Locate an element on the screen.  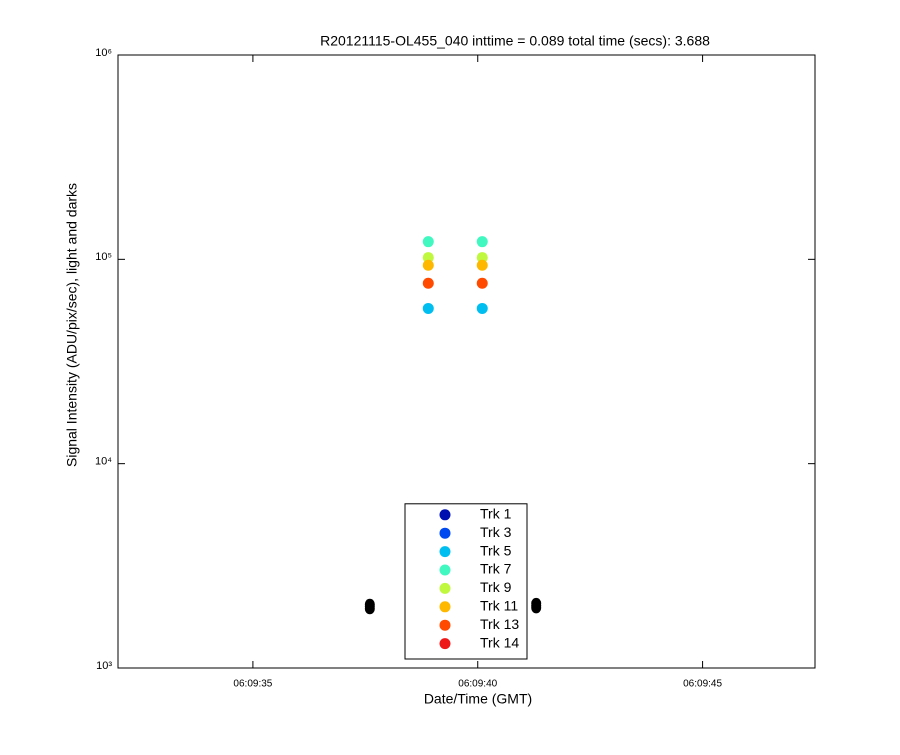
y-tick-label: 10⁵ is located at coordinates (103, 257).